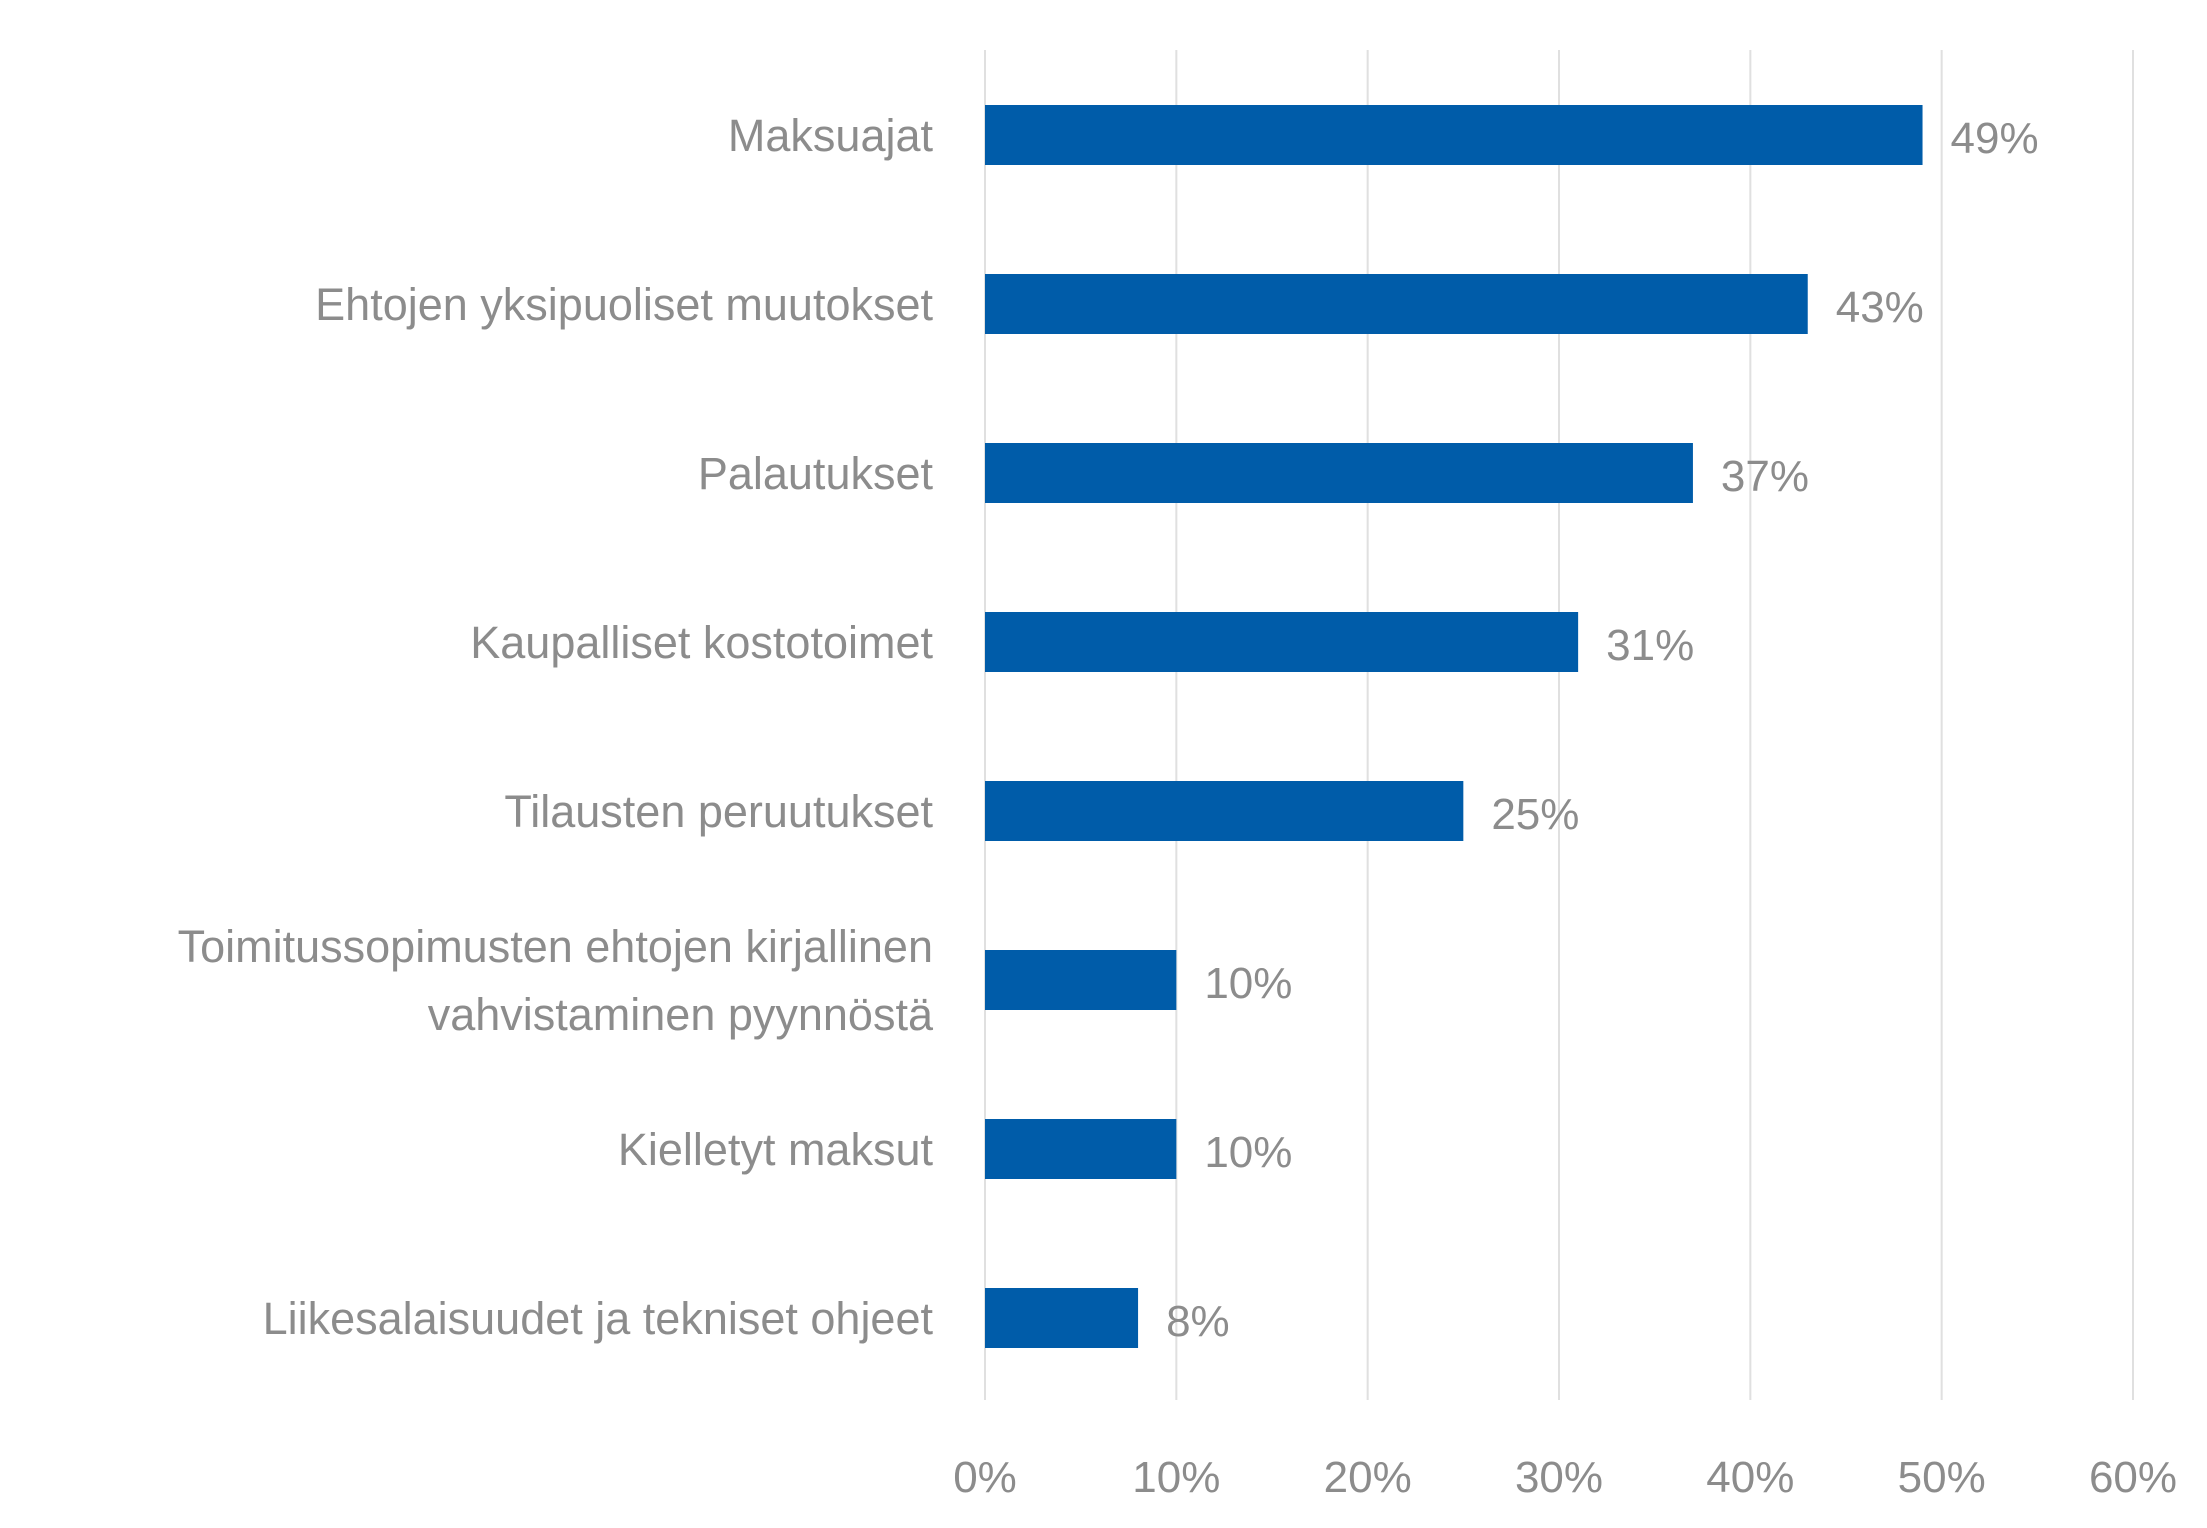 The height and width of the screenshot is (1528, 2207). I want to click on x-tick-label: 50%, so click(1942, 1477).